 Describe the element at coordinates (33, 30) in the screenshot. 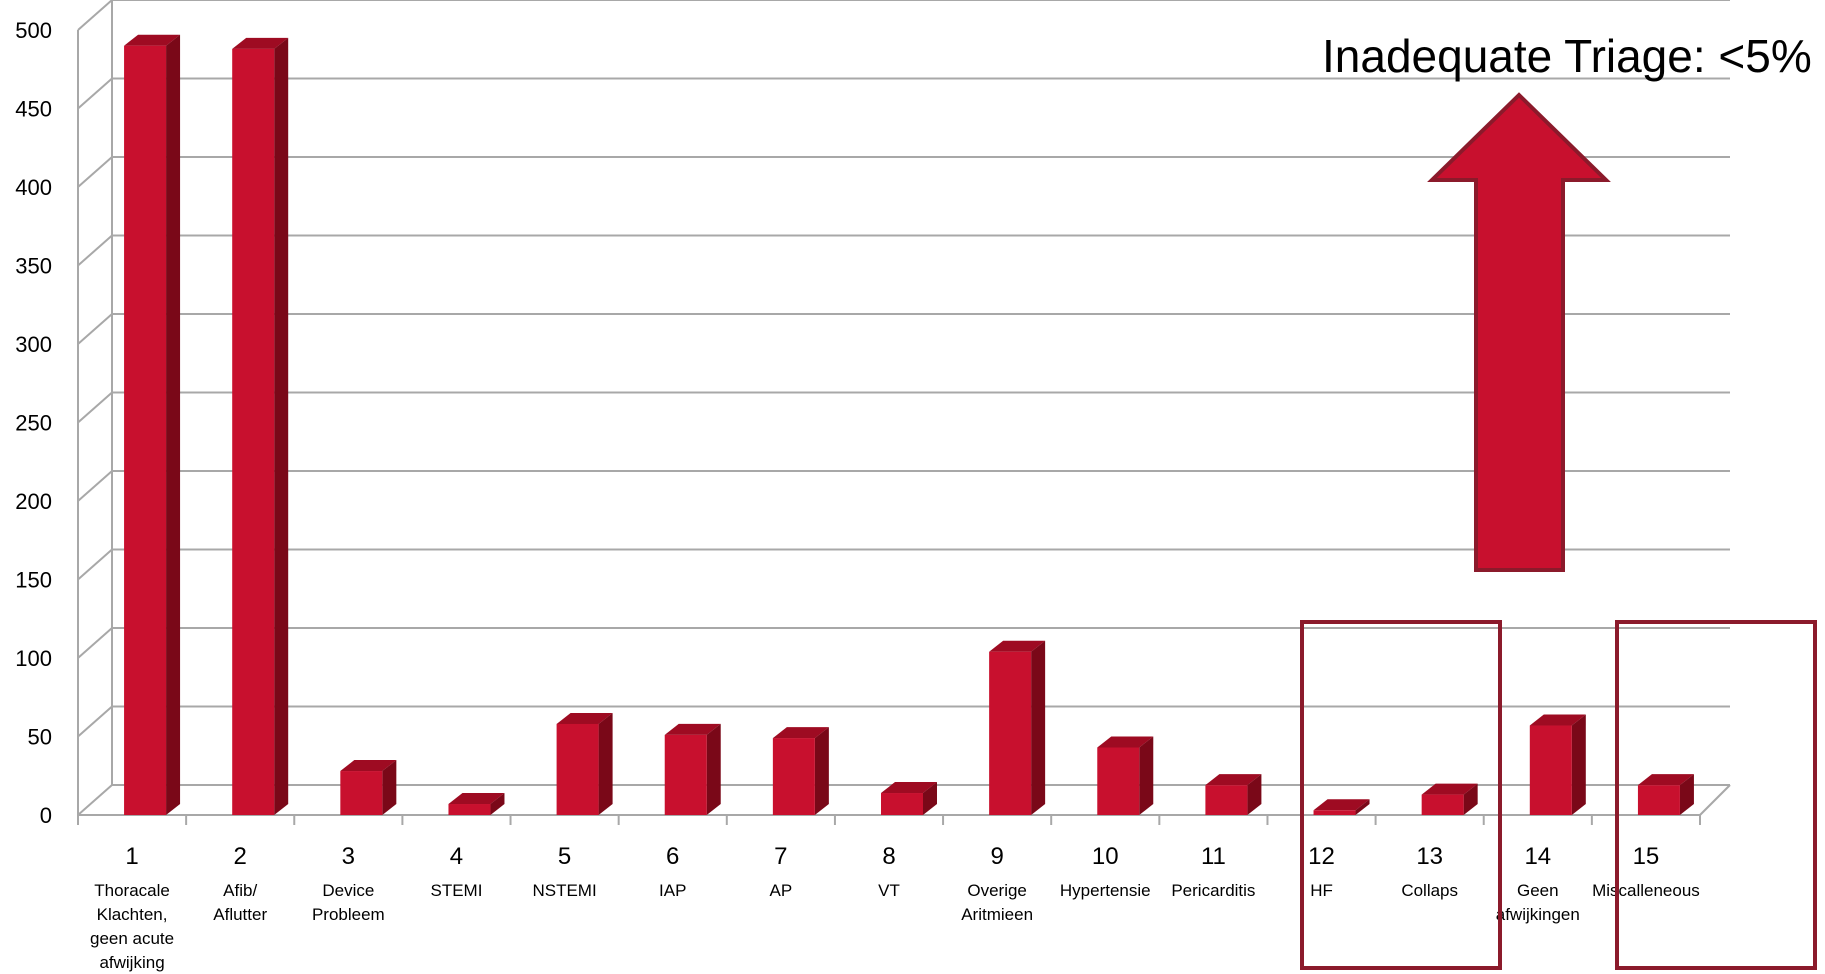

I see `y-tick-label: 500` at that location.